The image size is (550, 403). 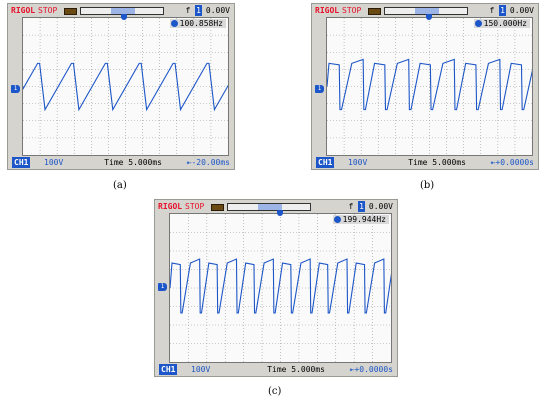 I want to click on frequency-readout: 100.858Hz, so click(x=197, y=23).